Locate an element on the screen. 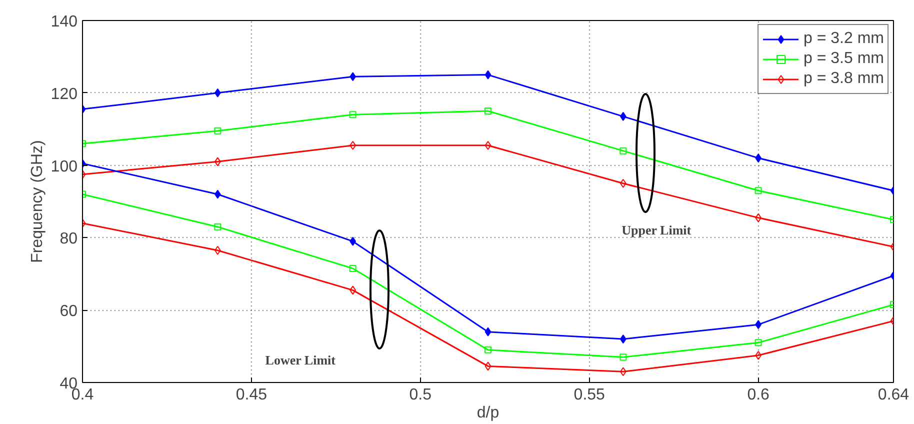  x-tick-label: 0.55 is located at coordinates (590, 395).